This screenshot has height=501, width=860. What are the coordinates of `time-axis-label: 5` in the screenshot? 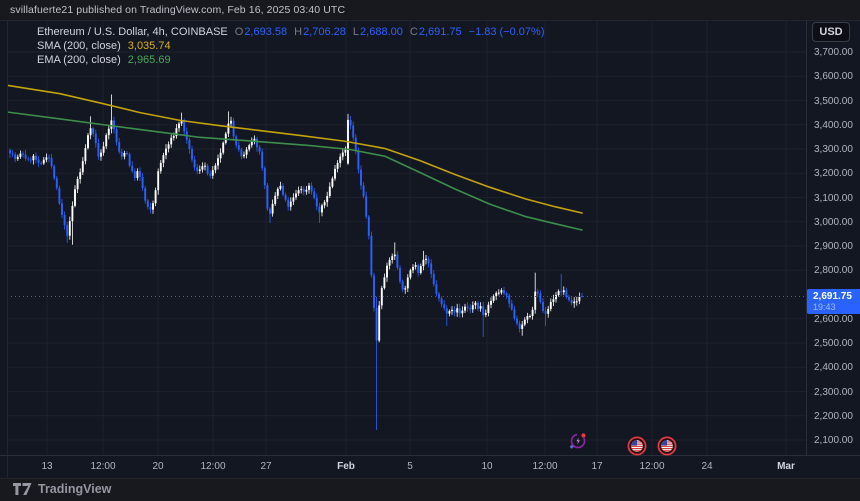 It's located at (410, 466).